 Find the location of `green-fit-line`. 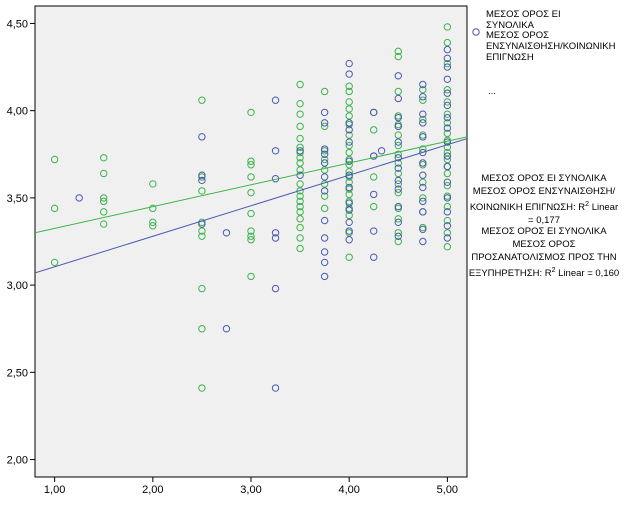

green-fit-line is located at coordinates (251, 185).